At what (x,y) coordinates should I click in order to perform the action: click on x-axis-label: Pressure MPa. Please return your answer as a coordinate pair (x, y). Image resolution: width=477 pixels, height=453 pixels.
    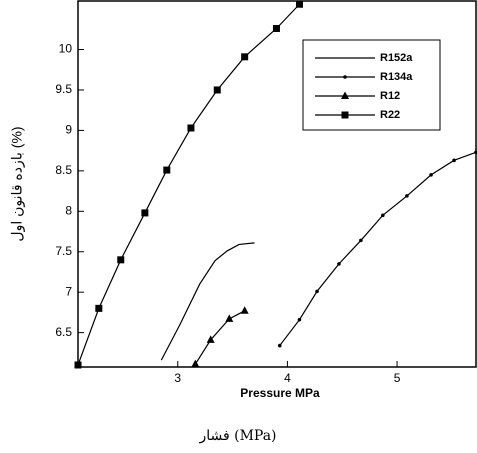
    Looking at the image, I should click on (280, 393).